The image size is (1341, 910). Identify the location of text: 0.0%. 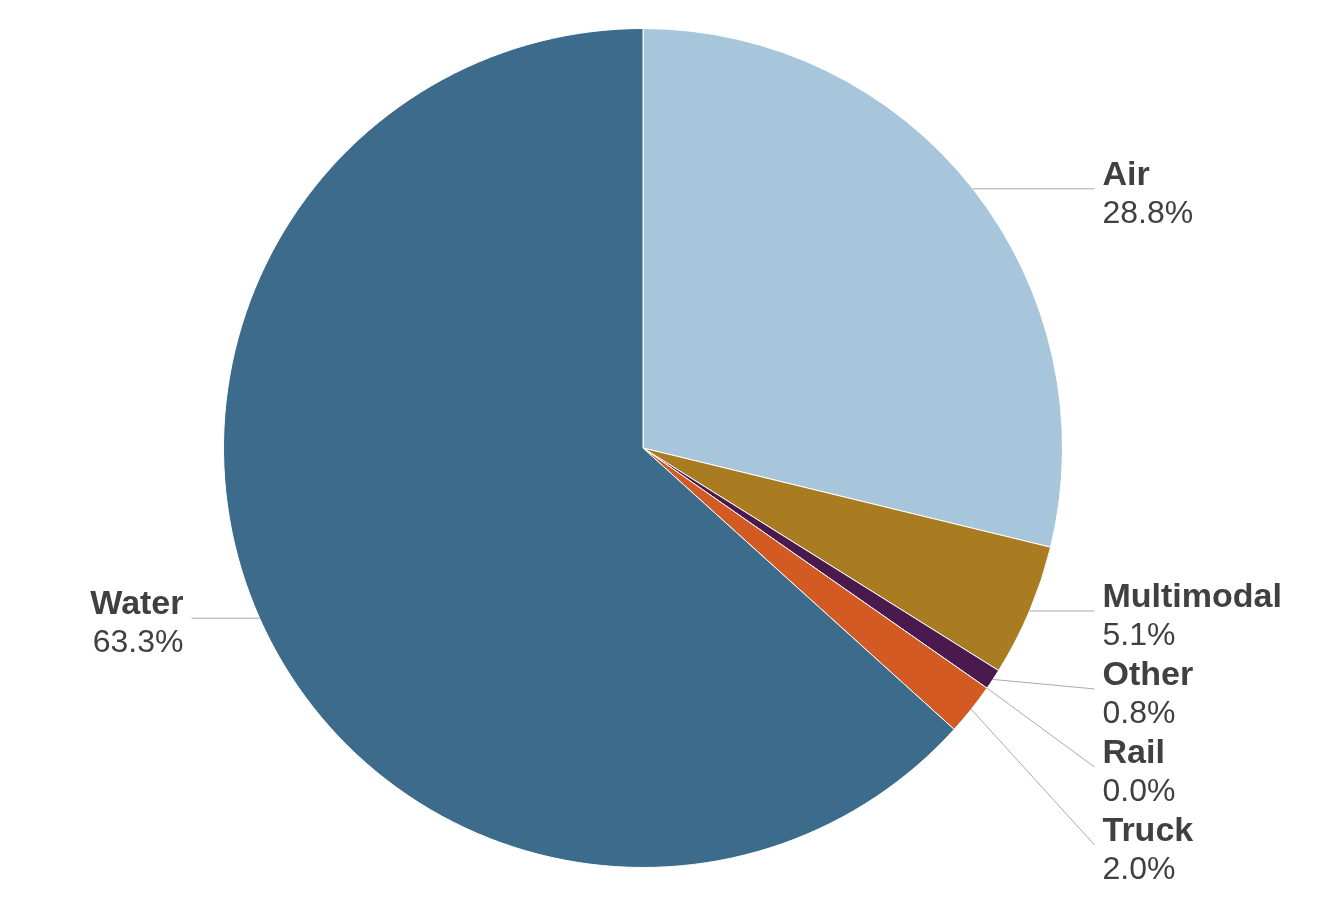
(1139, 789).